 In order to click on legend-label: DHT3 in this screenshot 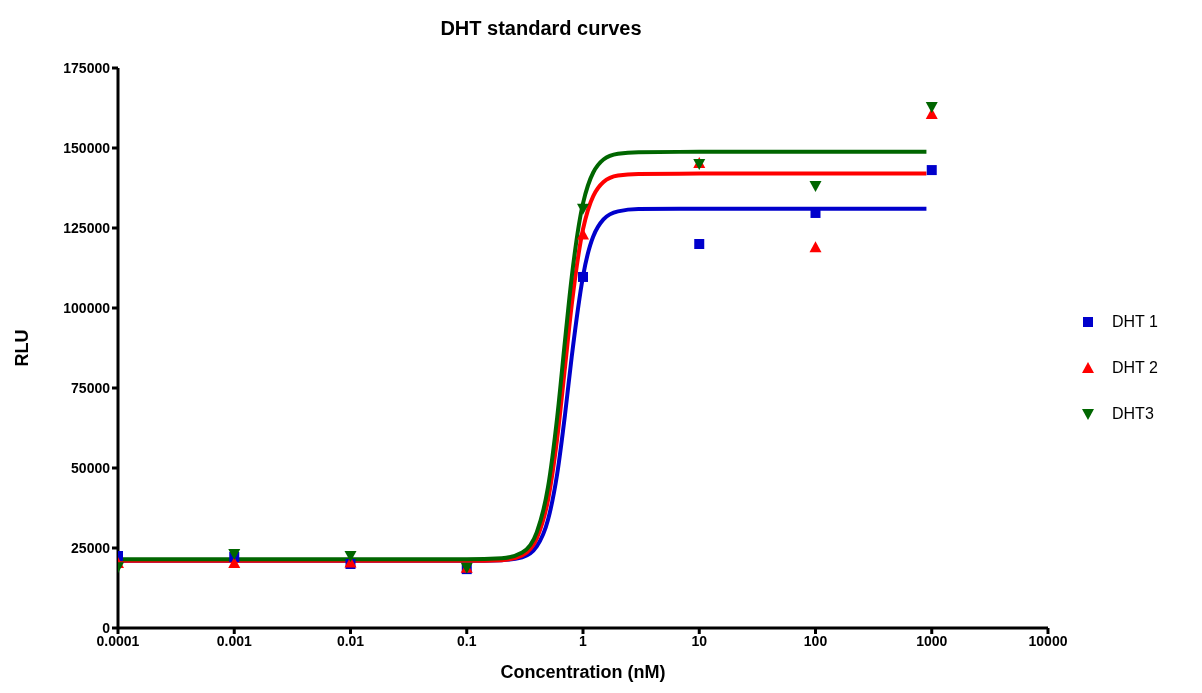, I will do `click(1133, 414)`.